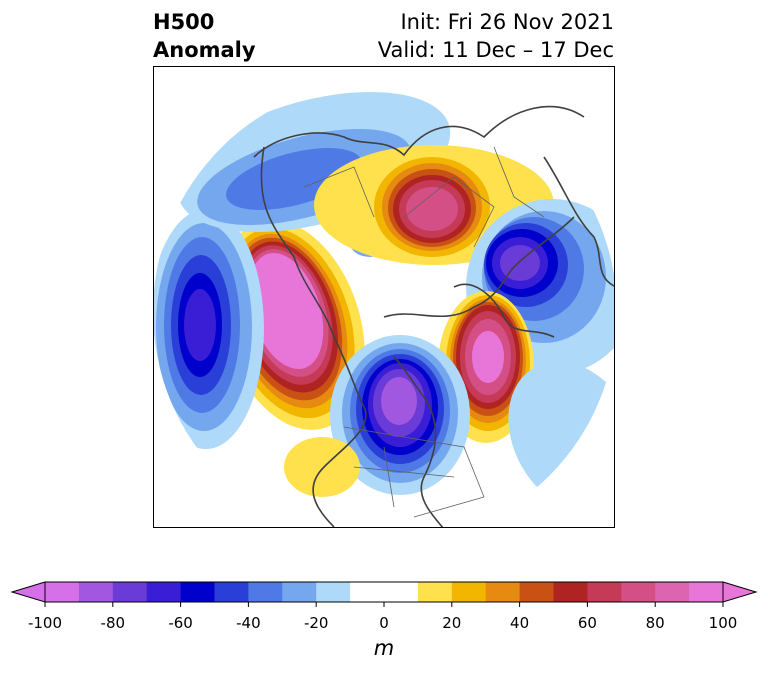 The height and width of the screenshot is (673, 768). I want to click on colorbar-over-arrow, so click(740, 592).